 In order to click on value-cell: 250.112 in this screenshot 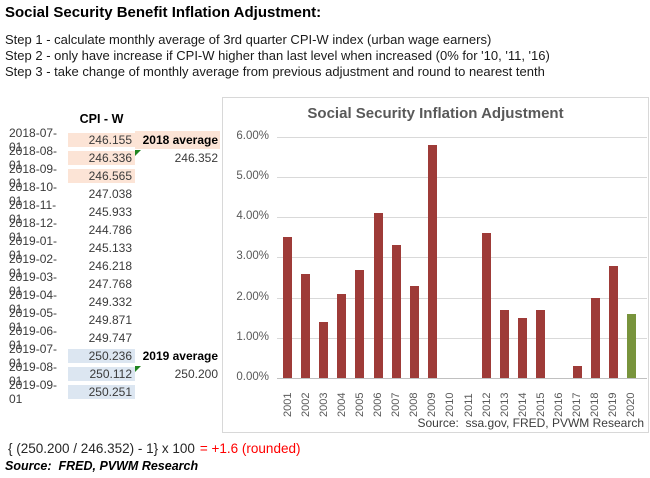, I will do `click(101, 374)`.